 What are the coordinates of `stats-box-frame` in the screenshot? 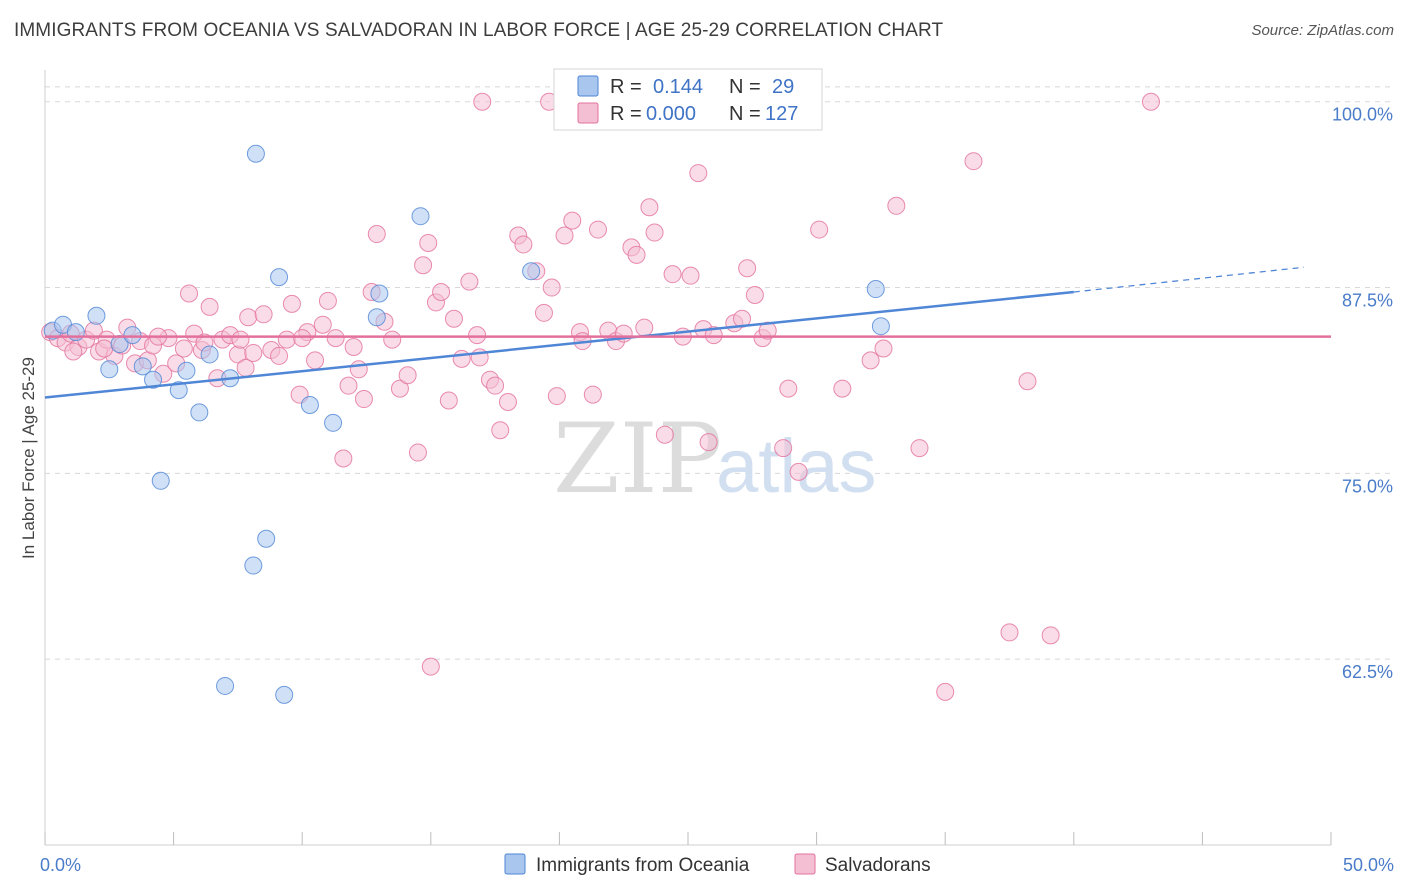 It's located at (688, 99).